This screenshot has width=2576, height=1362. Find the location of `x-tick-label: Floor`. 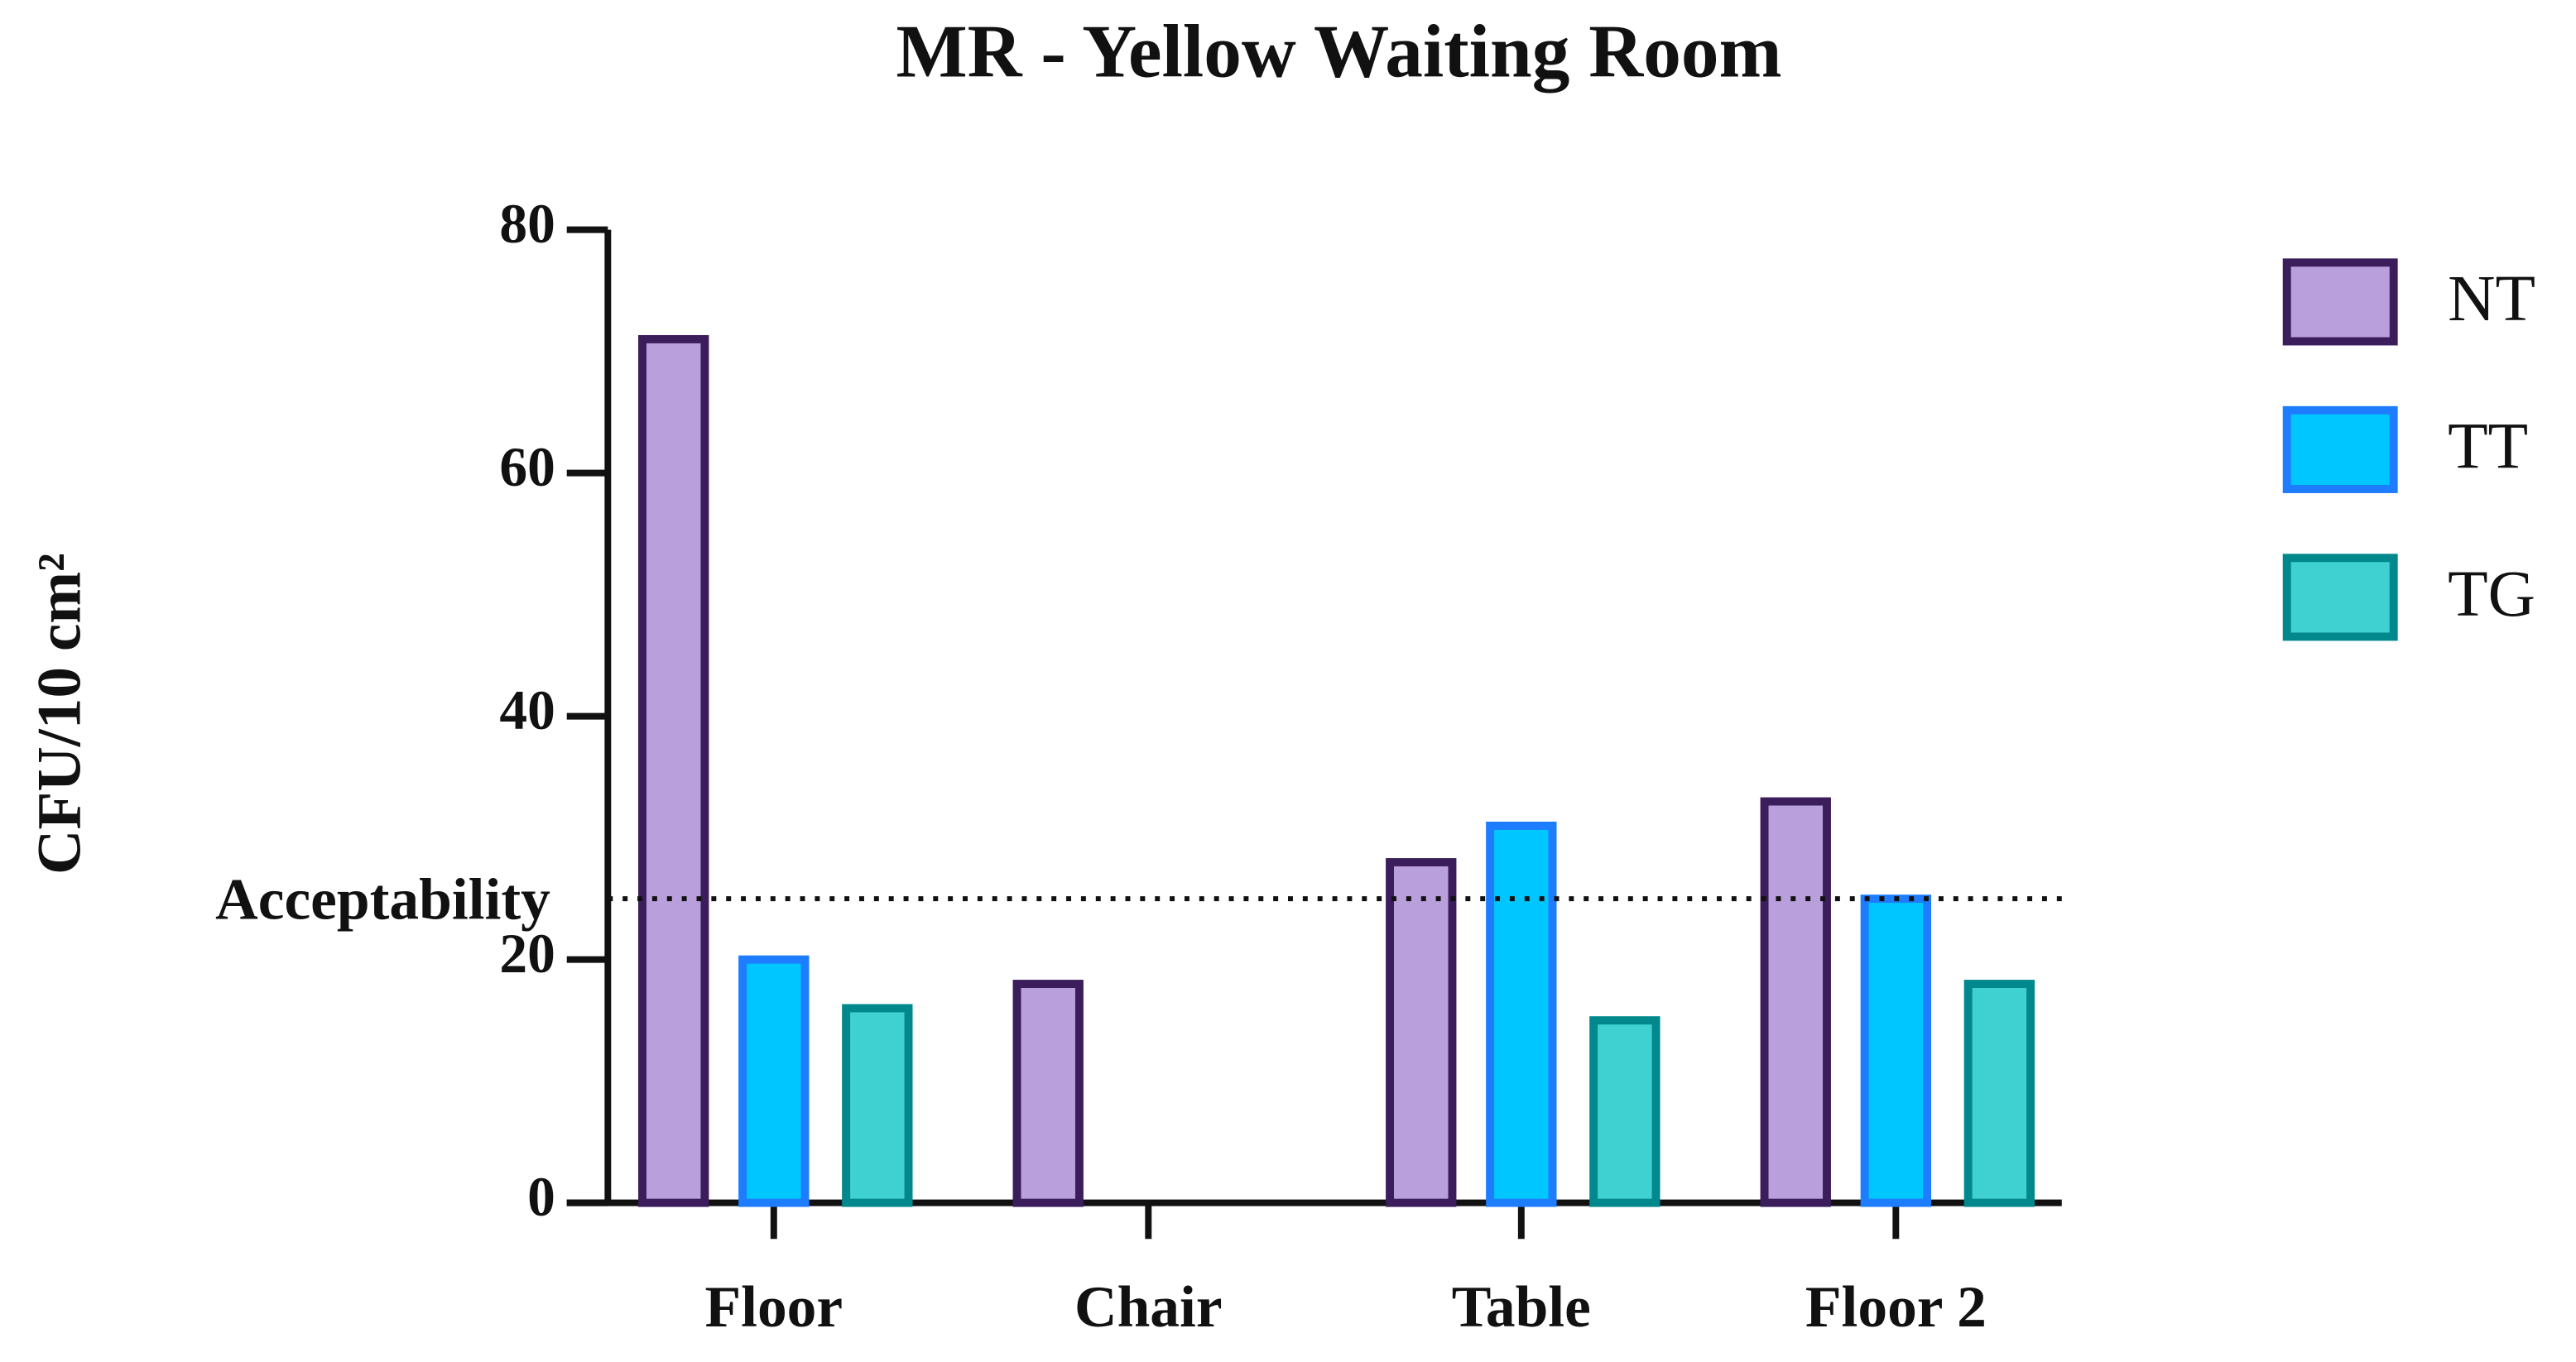

x-tick-label: Floor is located at coordinates (773, 1307).